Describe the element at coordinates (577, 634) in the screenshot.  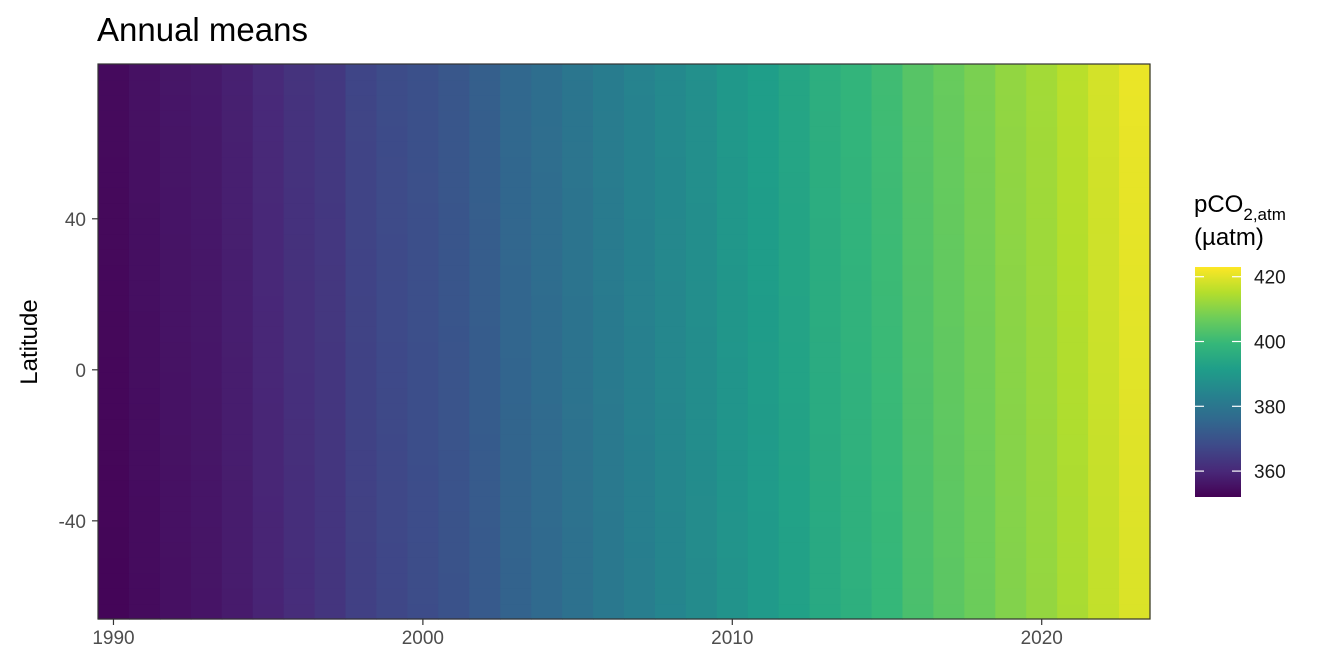
I see `x-axis: 1990 2000 2010 2020` at that location.